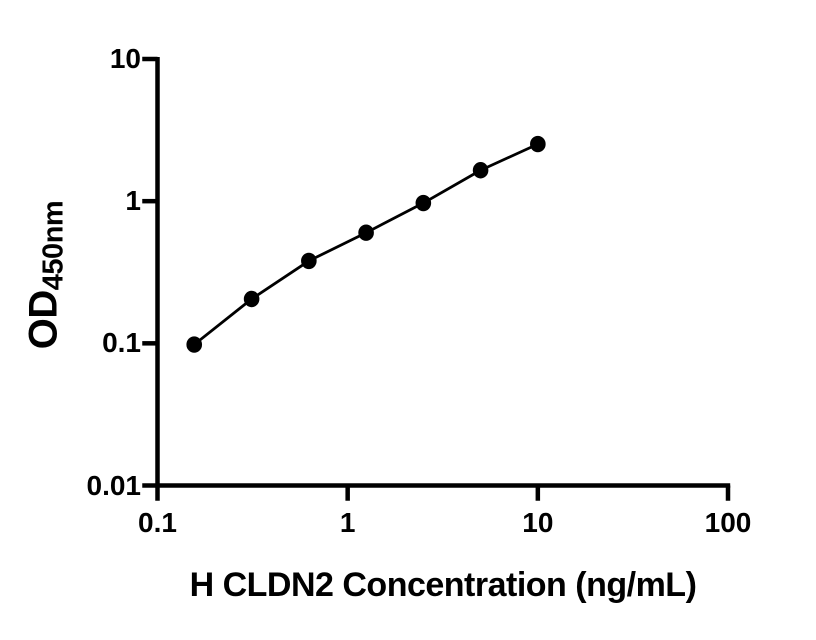 Image resolution: width=816 pixels, height=640 pixels. I want to click on x-tick-label: 1, so click(347, 522).